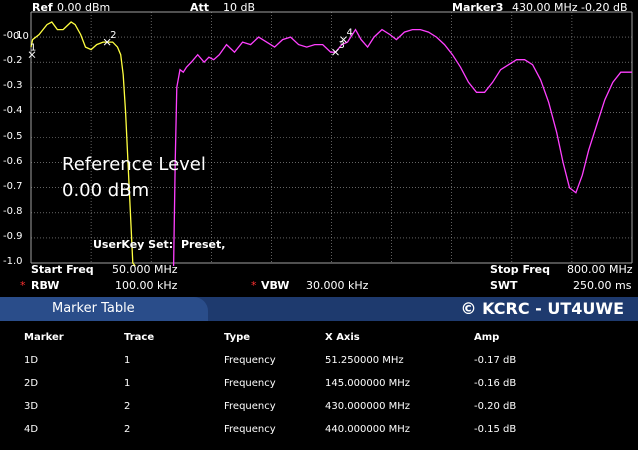 The width and height of the screenshot is (638, 450). I want to click on swt-label: SWT, so click(504, 285).